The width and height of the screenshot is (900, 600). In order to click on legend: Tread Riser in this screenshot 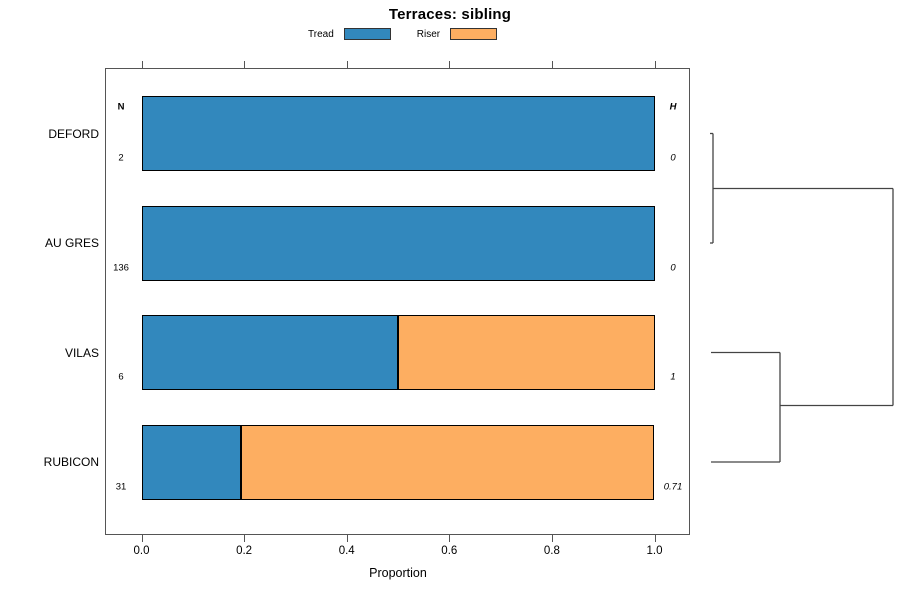, I will do `click(403, 34)`.